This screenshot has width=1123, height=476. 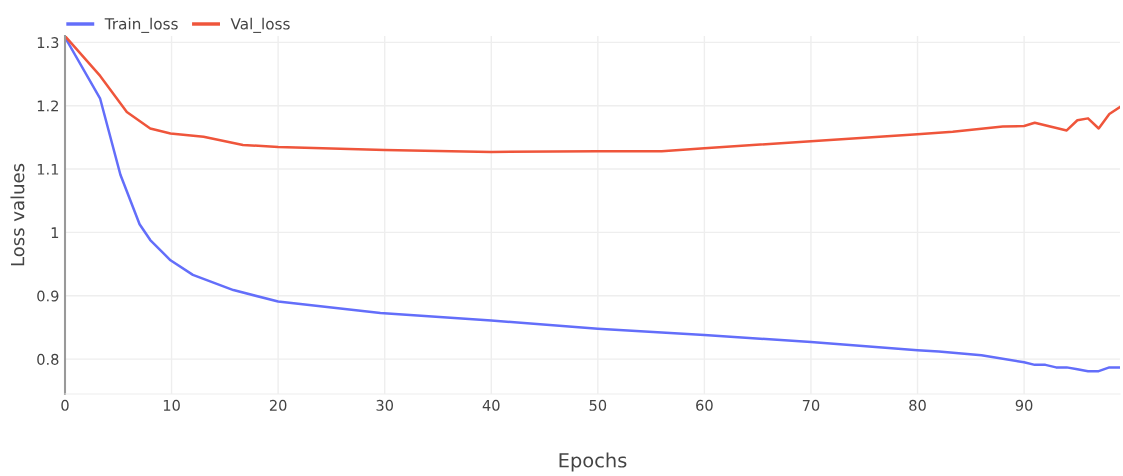 What do you see at coordinates (141, 25) in the screenshot?
I see `legend-label: Train_loss` at bounding box center [141, 25].